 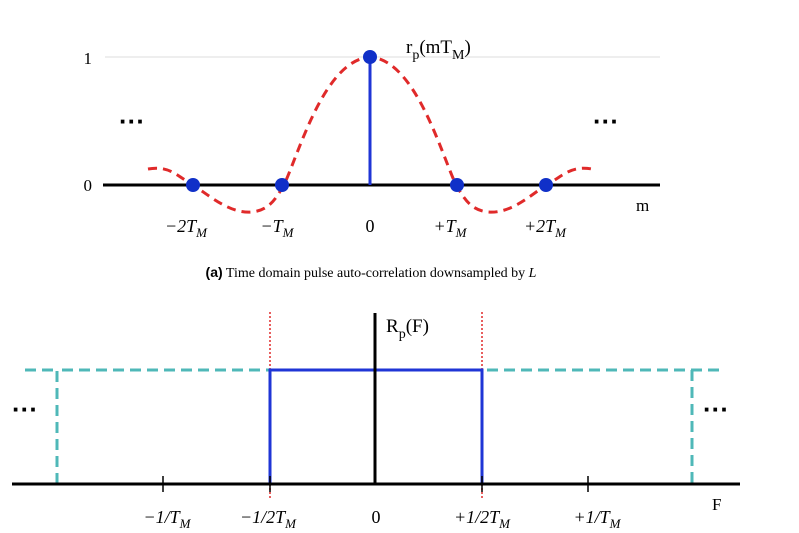 What do you see at coordinates (268, 519) in the screenshot?
I see `x-tick-b-1: −1/2TM` at bounding box center [268, 519].